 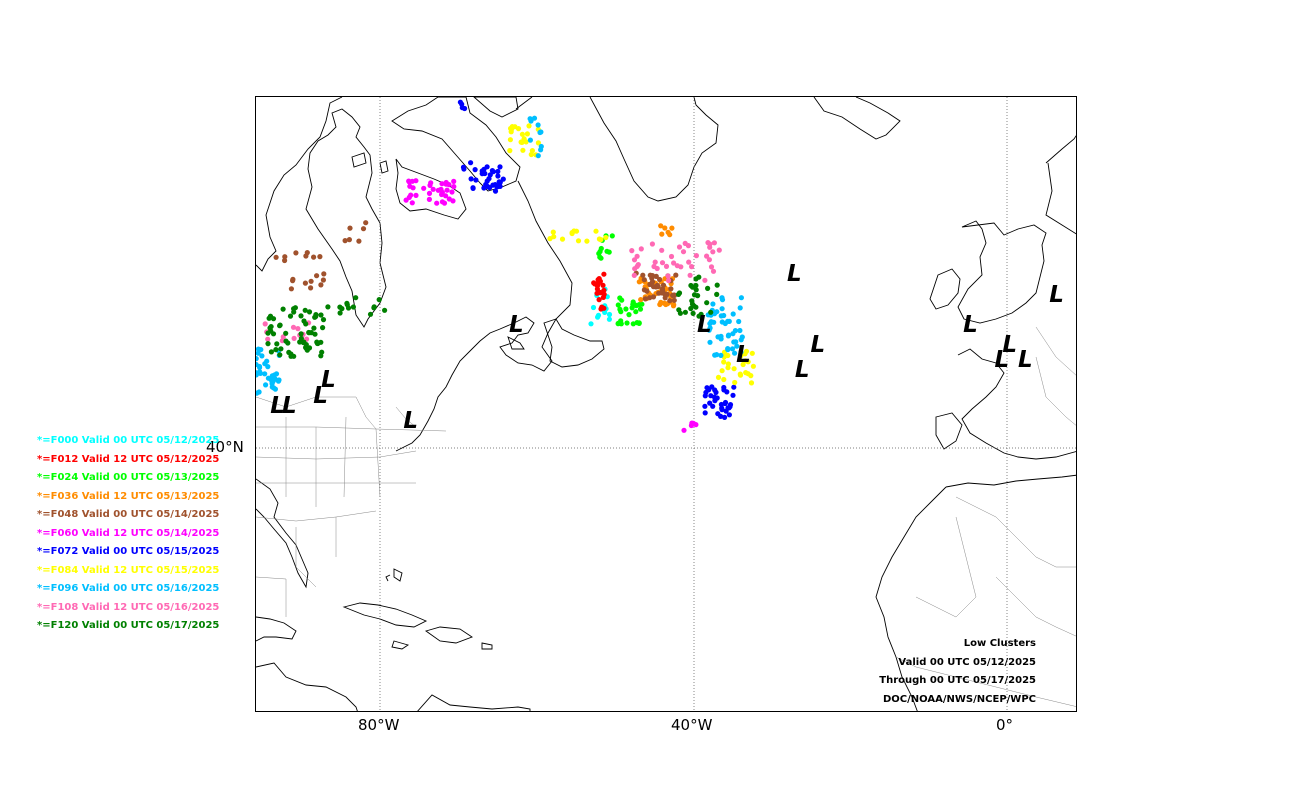 What do you see at coordinates (128, 588) in the screenshot?
I see `legend-item-f096: *=F096 Valid 00 UTC 05/16/2025` at bounding box center [128, 588].